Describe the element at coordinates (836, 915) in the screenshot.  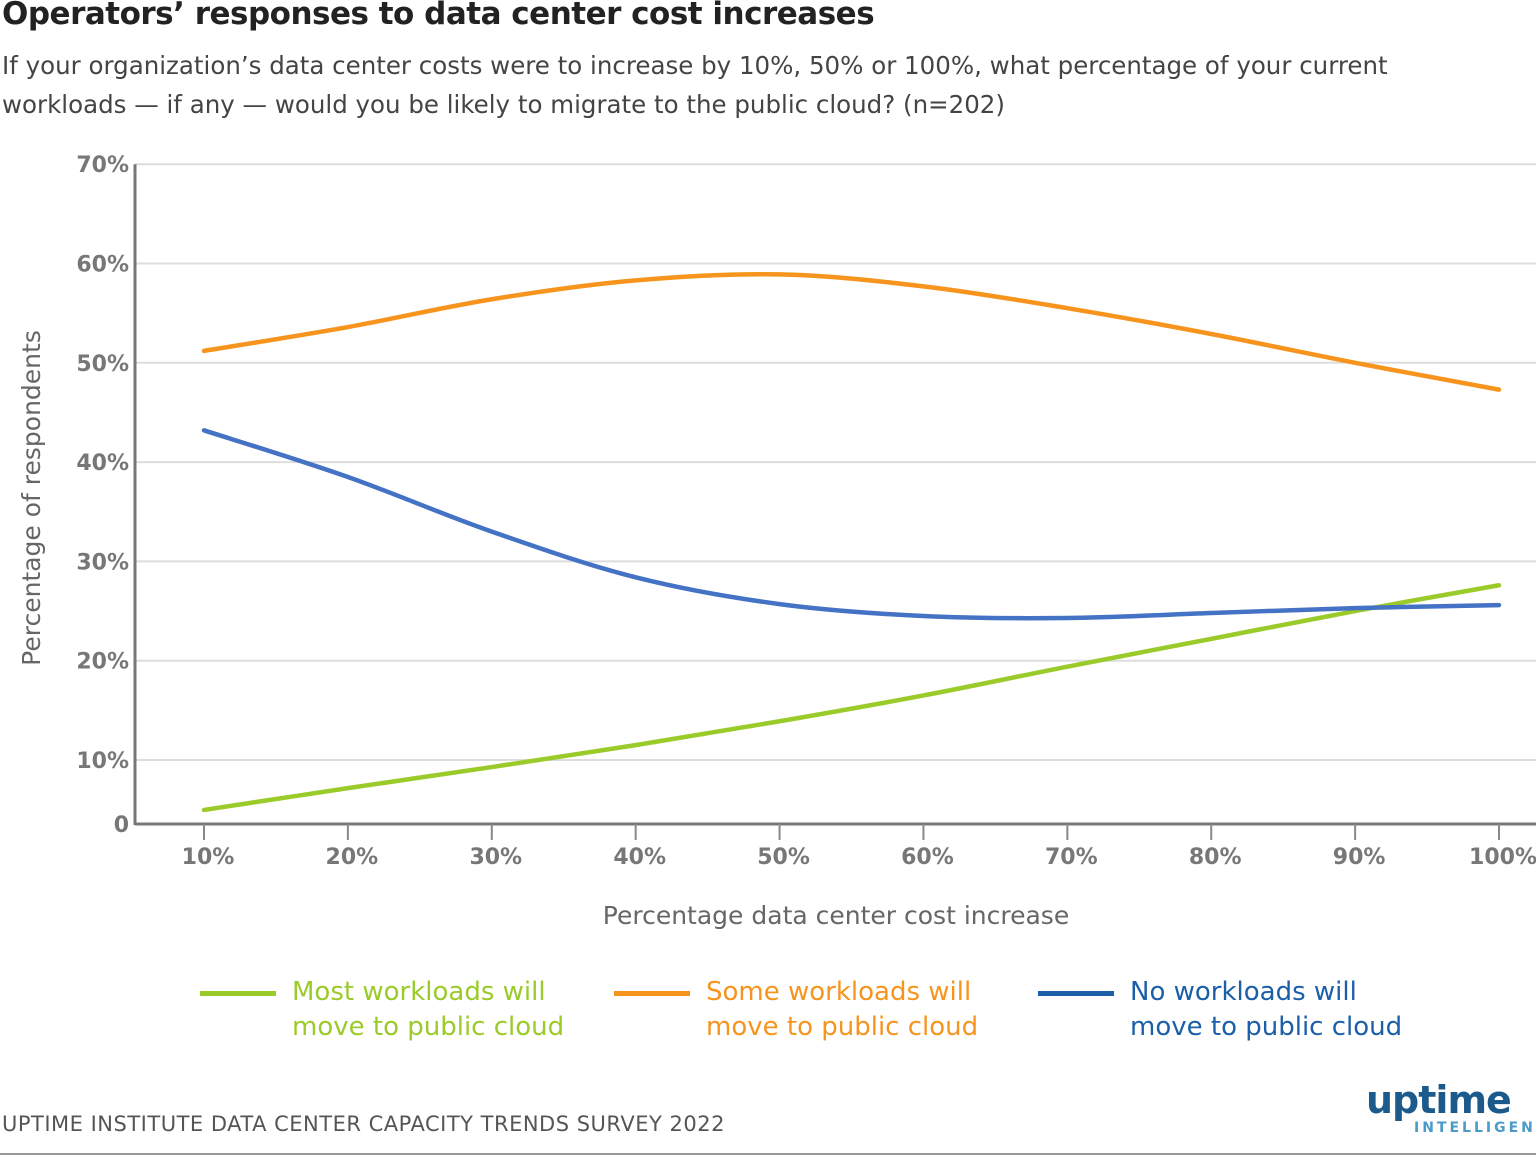
I see `x-axis-label: Percentage data center cost increase` at that location.